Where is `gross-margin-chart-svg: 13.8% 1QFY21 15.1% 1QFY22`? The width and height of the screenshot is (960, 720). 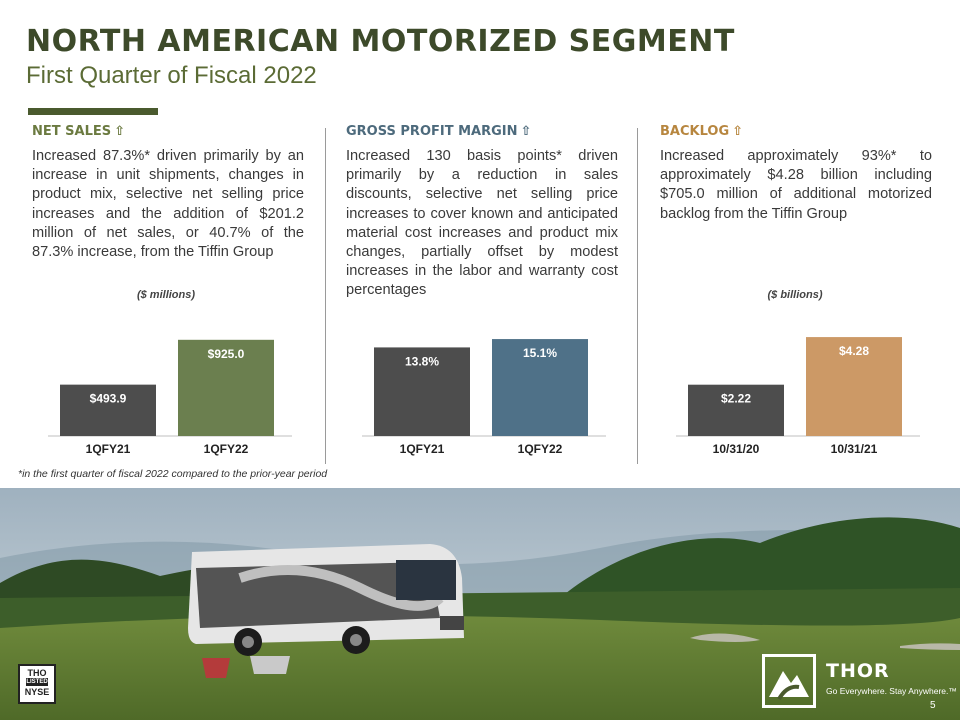 gross-margin-chart-svg: 13.8% 1QFY21 15.1% 1QFY22 is located at coordinates (484, 397).